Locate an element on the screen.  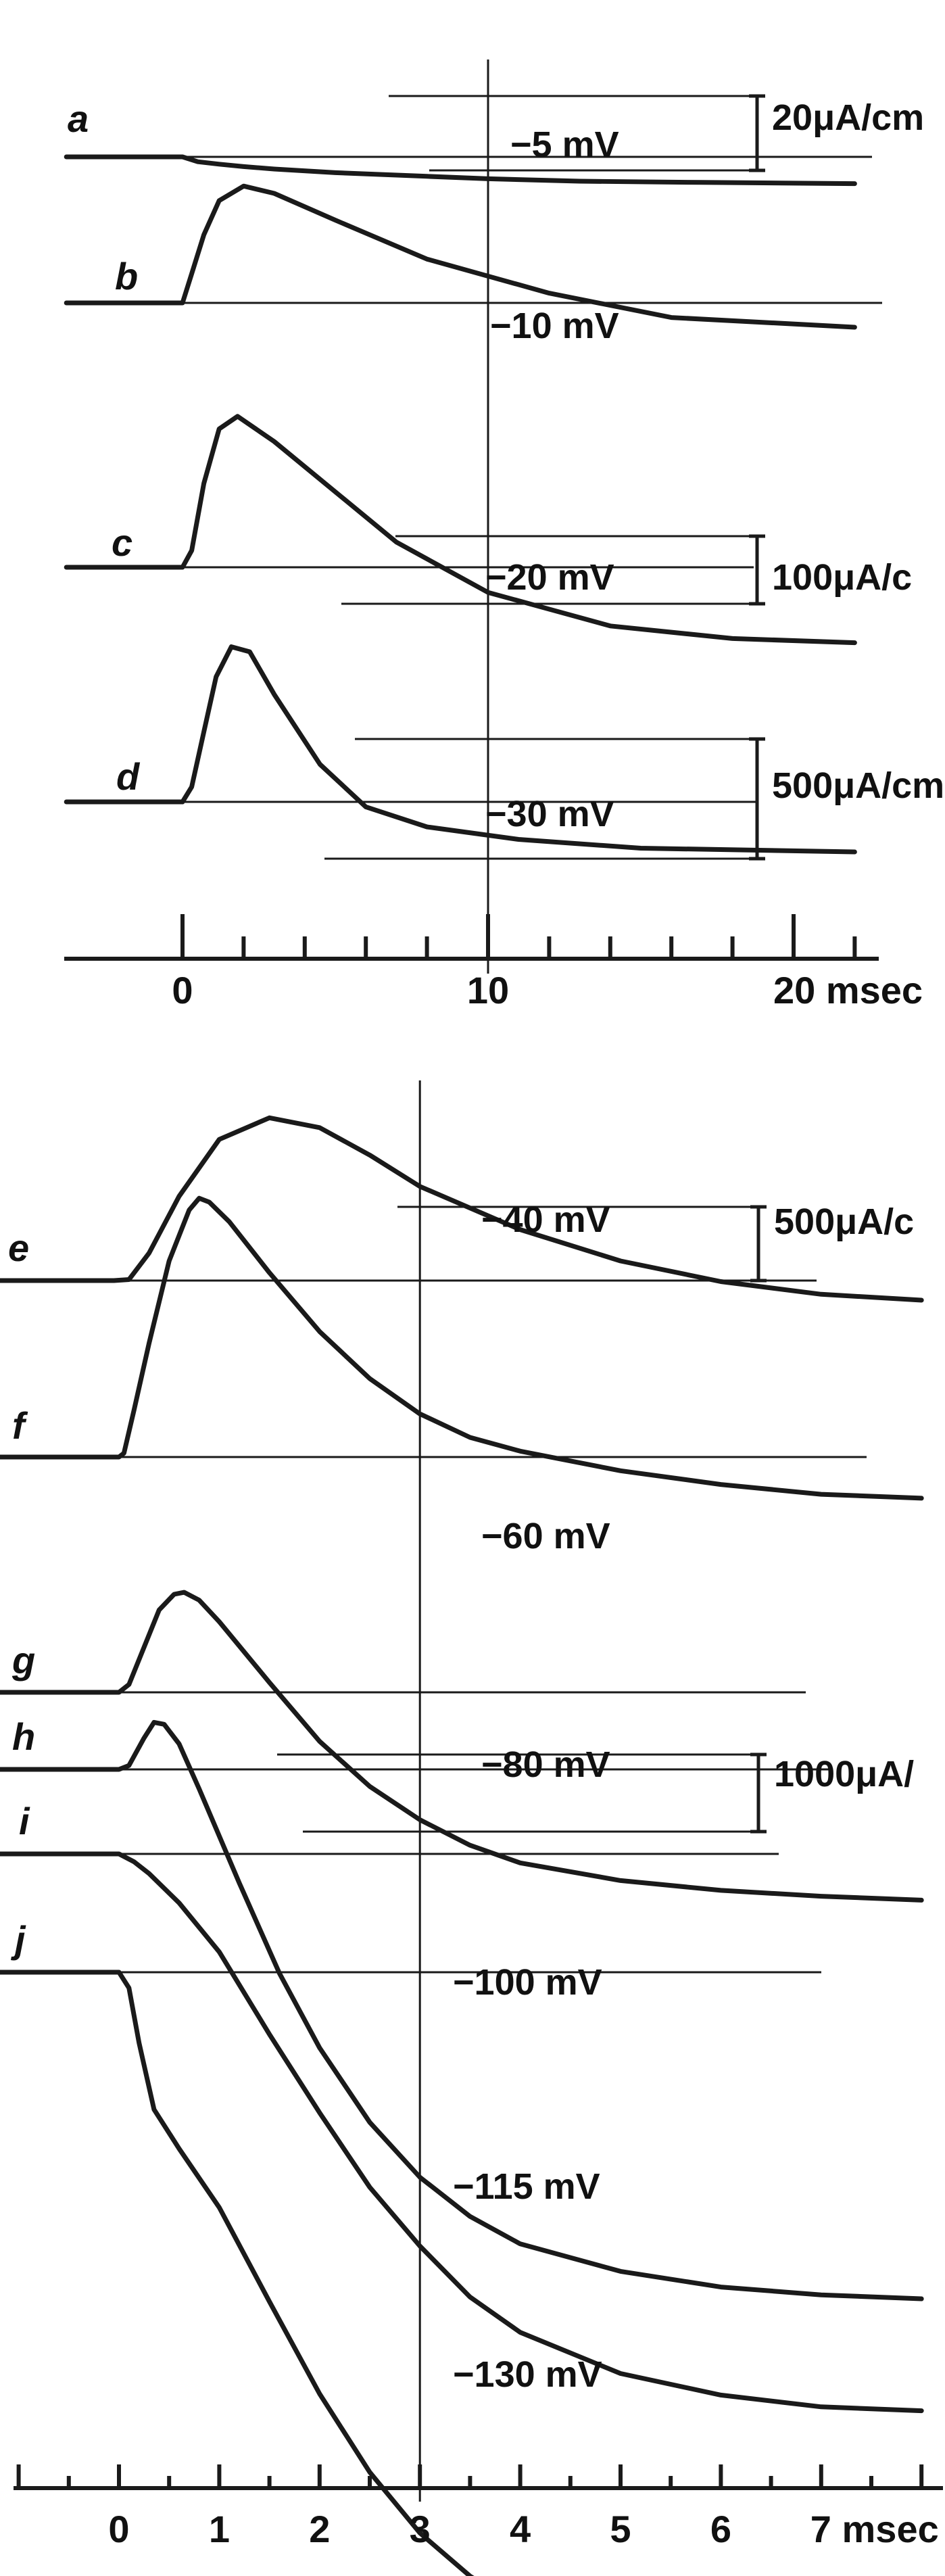
trace-label-d: d is located at coordinates (128, 776).